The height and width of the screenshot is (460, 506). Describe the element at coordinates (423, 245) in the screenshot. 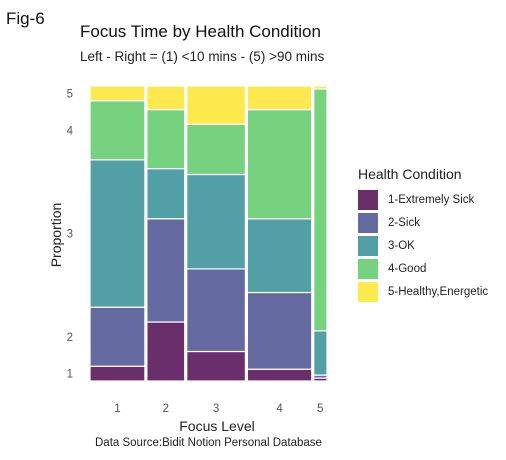

I see `legend-item: 3-OK` at that location.